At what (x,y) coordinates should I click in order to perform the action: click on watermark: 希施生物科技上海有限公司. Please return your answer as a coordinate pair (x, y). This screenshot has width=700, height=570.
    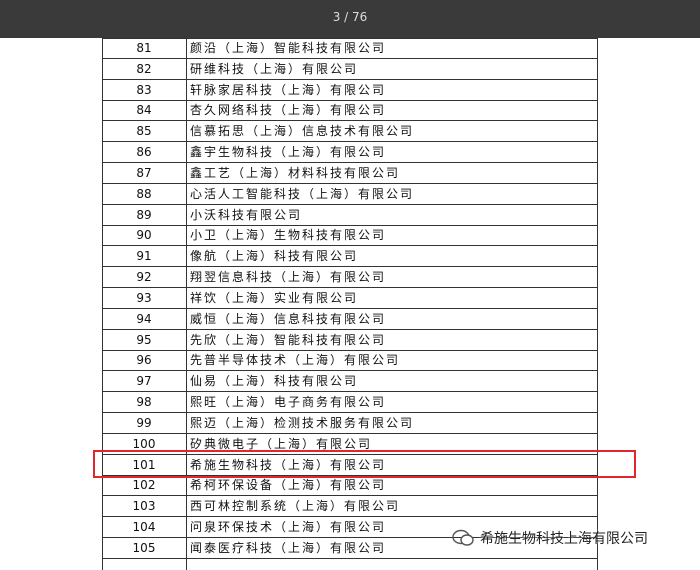
    Looking at the image, I should click on (550, 538).